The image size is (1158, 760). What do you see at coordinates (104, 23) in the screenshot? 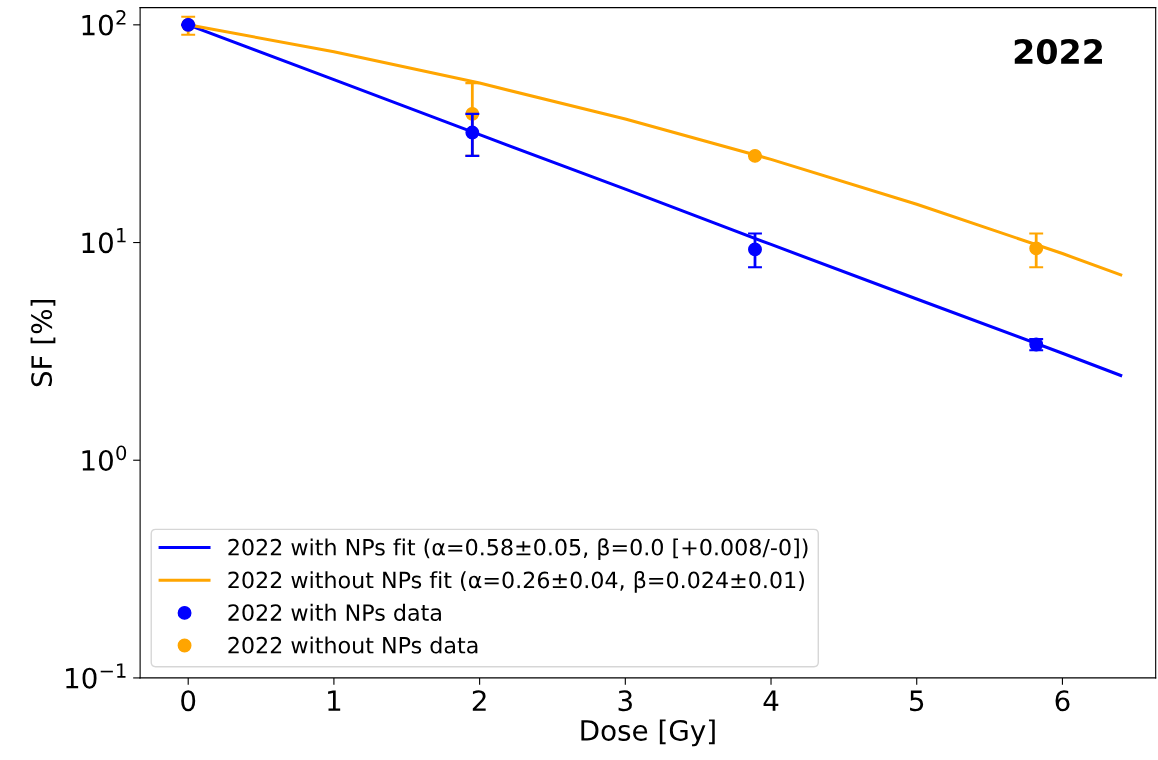
I see `y-tick-label: 10$^{2}$` at bounding box center [104, 23].